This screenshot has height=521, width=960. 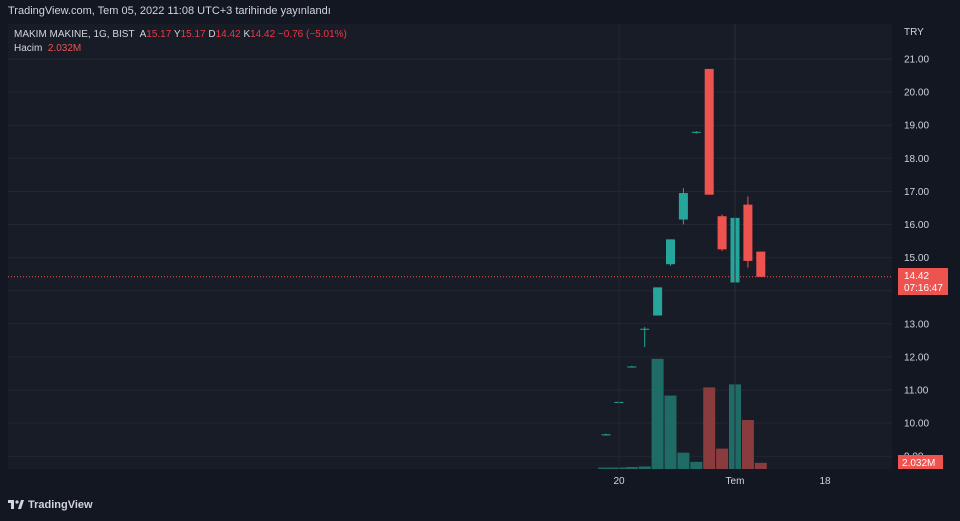 I want to click on price-tick-label: 11.00, so click(x=916, y=391).